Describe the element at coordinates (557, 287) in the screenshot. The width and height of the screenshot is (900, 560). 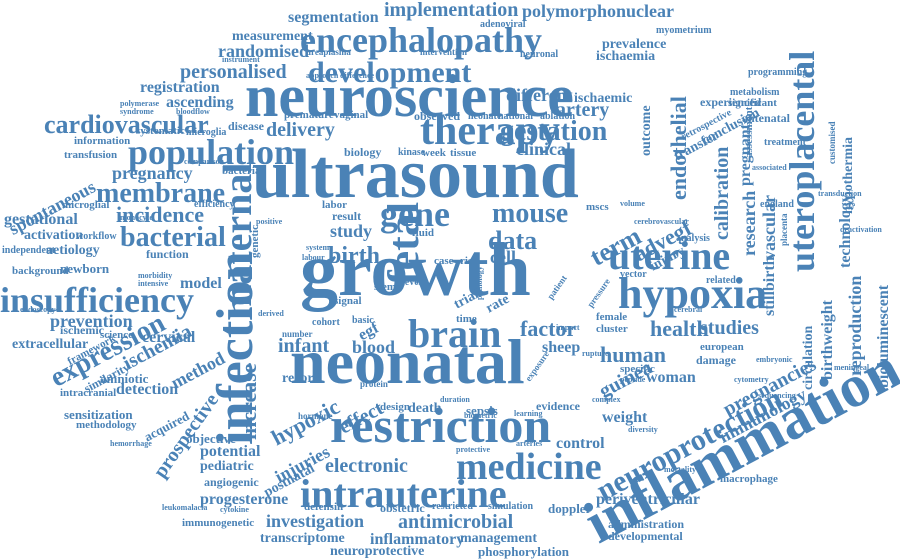
I see `word: patient` at that location.